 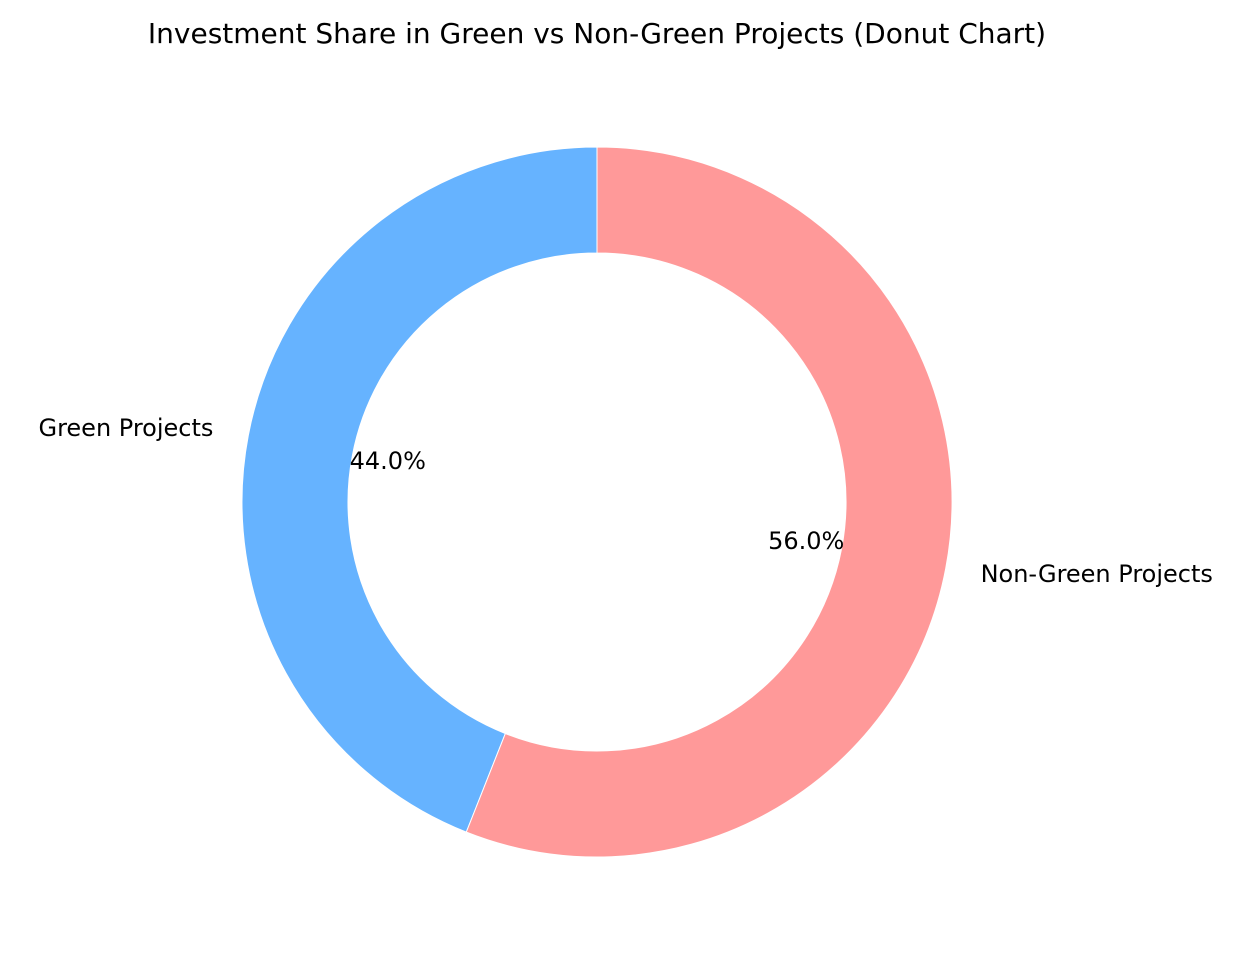 I want to click on slice-label: Green Projects, so click(x=125, y=428).